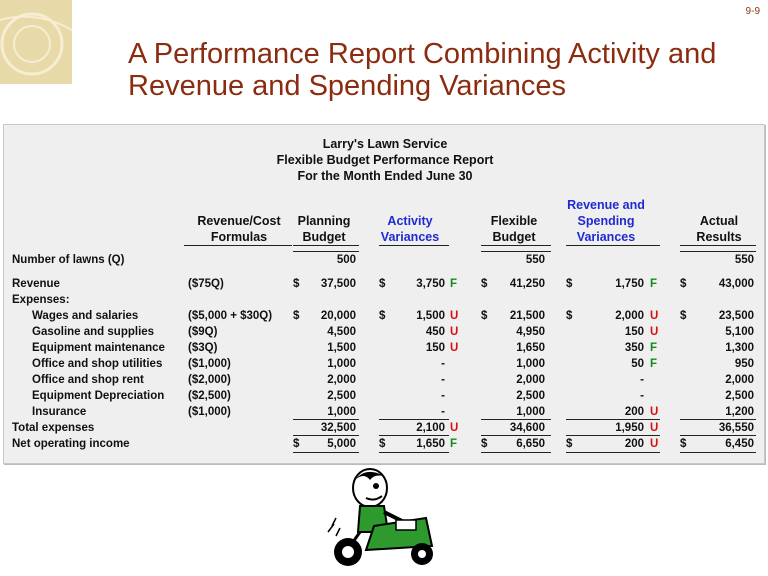 Image resolution: width=768 pixels, height=576 pixels. What do you see at coordinates (326, 452) in the screenshot?
I see `rule-planning-double` at bounding box center [326, 452].